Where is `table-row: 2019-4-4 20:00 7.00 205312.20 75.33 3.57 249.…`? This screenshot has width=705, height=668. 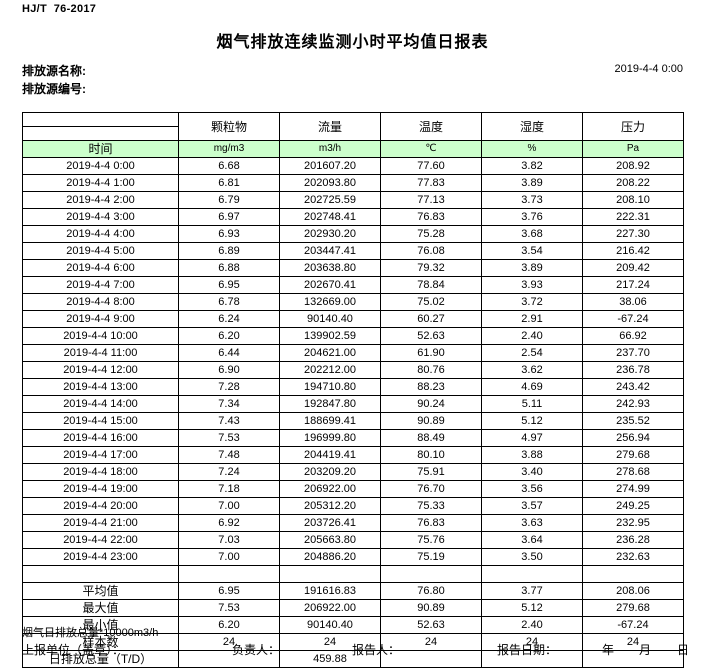 table-row: 2019-4-4 20:00 7.00 205312.20 75.33 3.57 249.… is located at coordinates (353, 506).